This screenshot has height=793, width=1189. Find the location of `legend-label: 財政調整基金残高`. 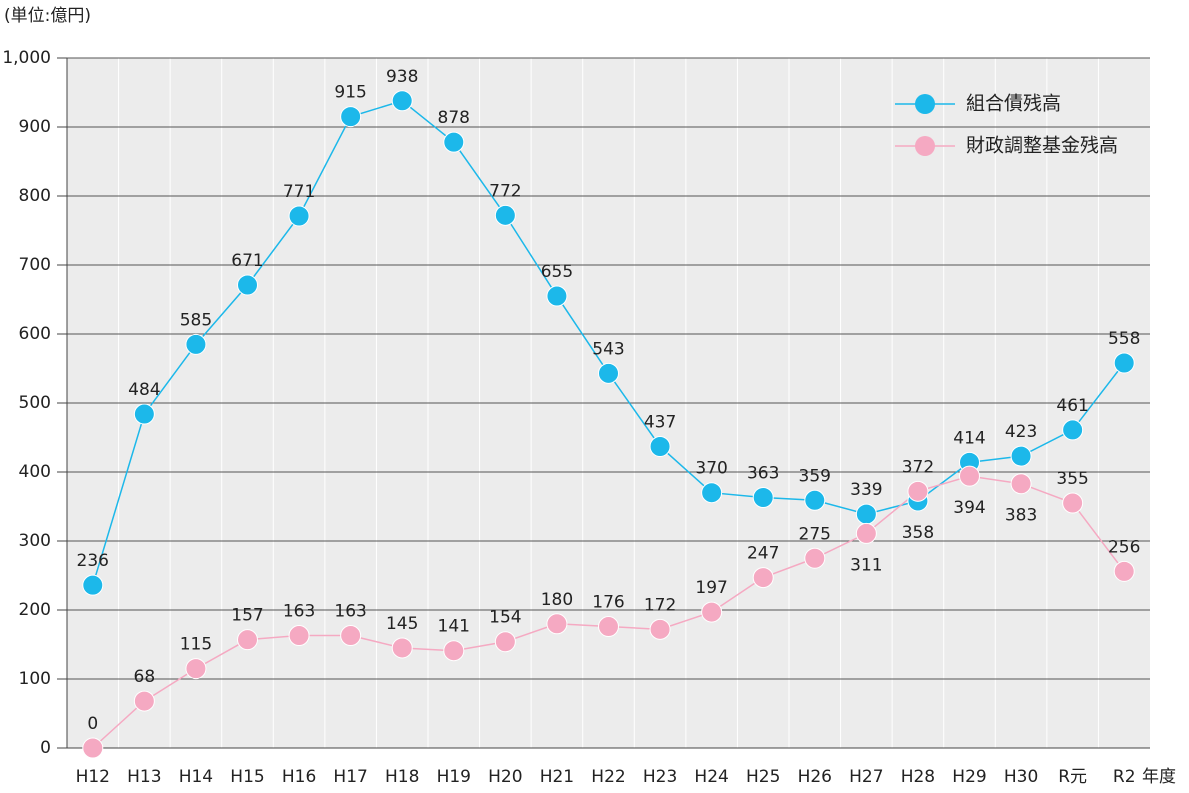

legend-label: 財政調整基金残高 is located at coordinates (1042, 146).